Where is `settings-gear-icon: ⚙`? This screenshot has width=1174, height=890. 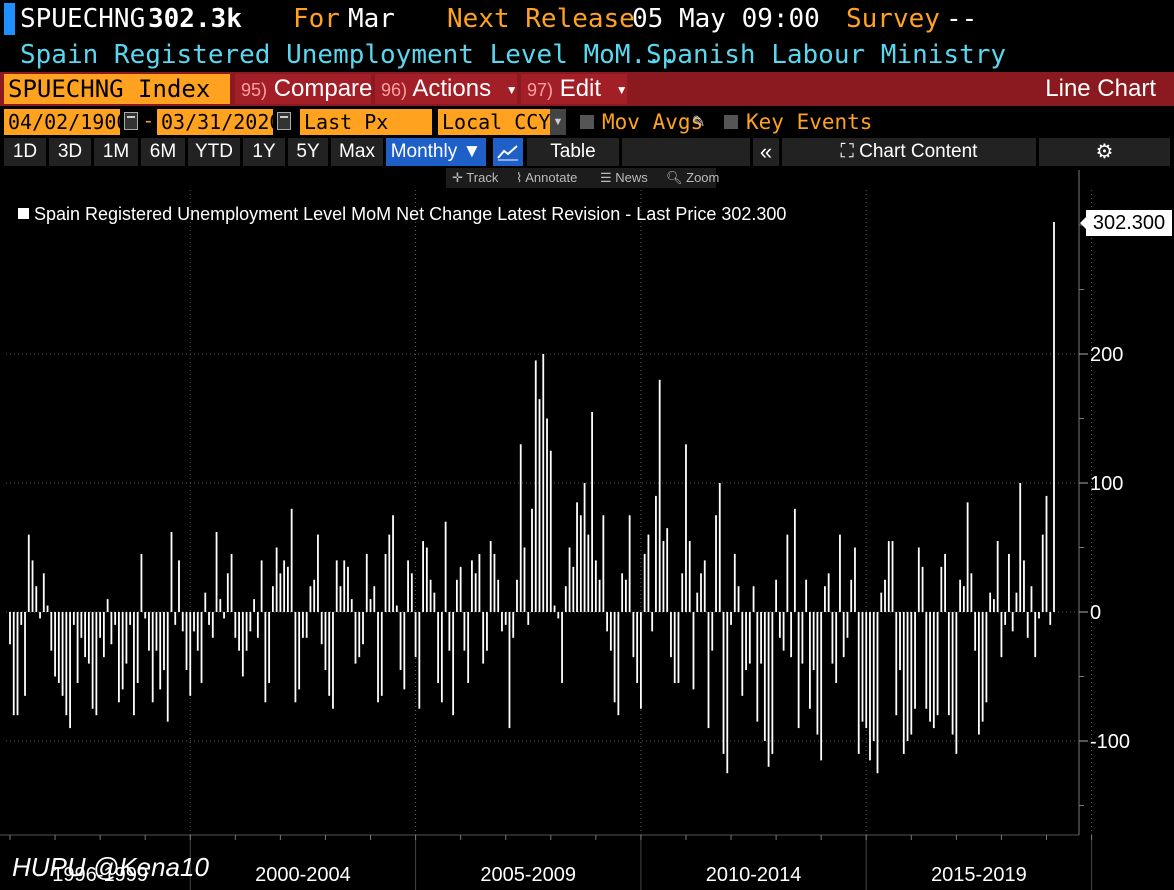 settings-gear-icon: ⚙ is located at coordinates (1104, 152).